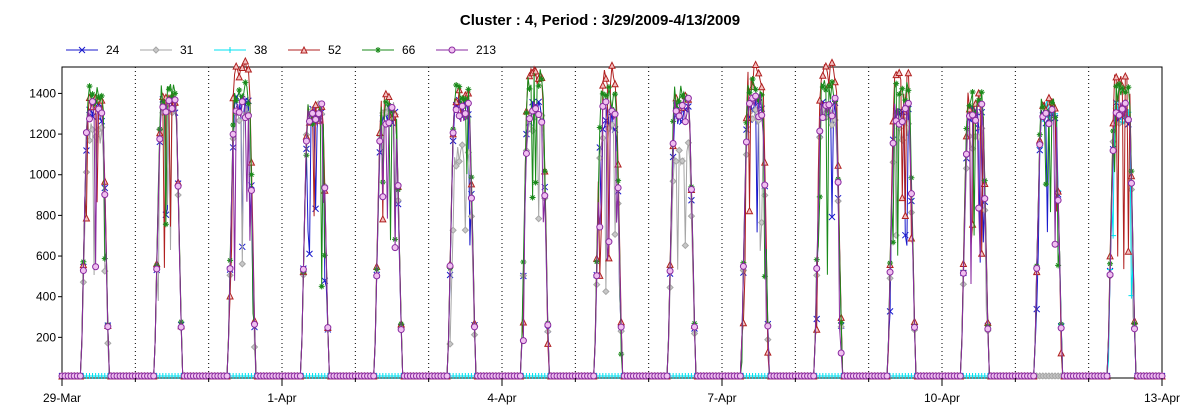 Image resolution: width=1200 pixels, height=420 pixels. Describe the element at coordinates (42, 175) in the screenshot. I see `y-tick-label: 1000` at that location.